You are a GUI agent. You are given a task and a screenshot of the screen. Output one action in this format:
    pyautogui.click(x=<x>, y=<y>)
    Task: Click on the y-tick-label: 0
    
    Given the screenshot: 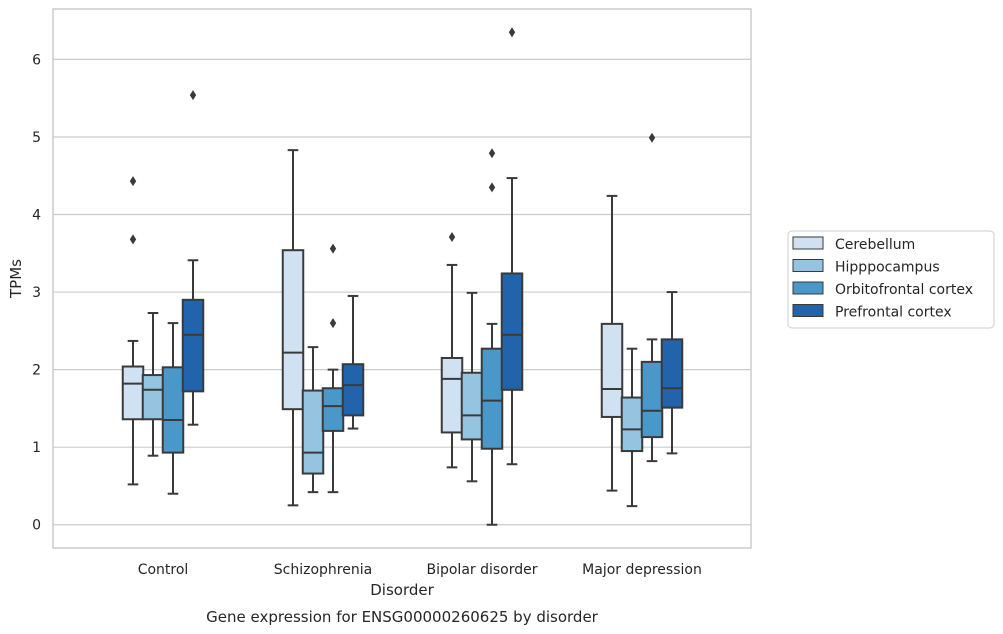 What is the action you would take?
    pyautogui.click(x=36, y=526)
    